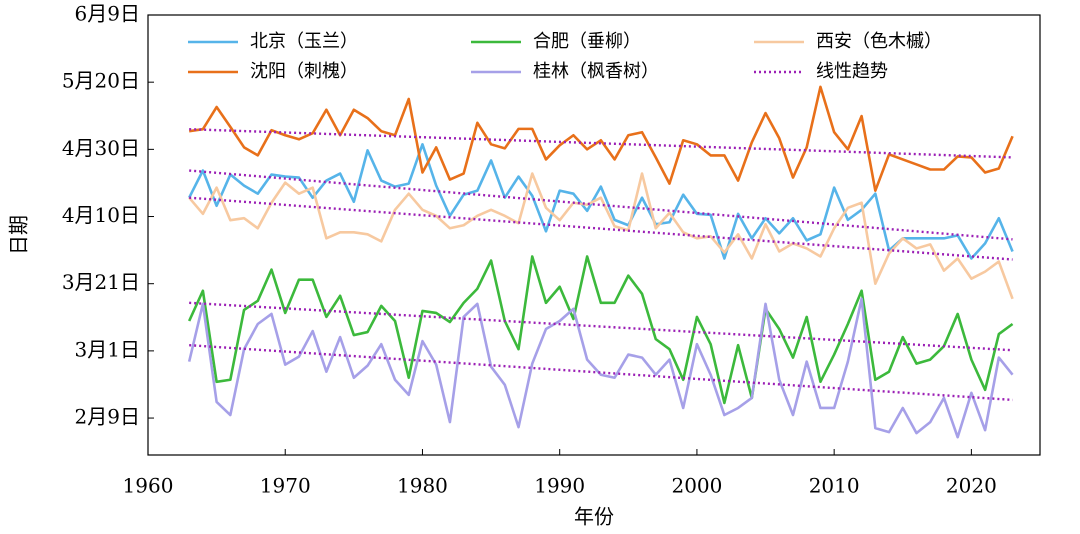  Describe the element at coordinates (107, 14) in the screenshot. I see `y-tick-label: 6月9日` at that location.